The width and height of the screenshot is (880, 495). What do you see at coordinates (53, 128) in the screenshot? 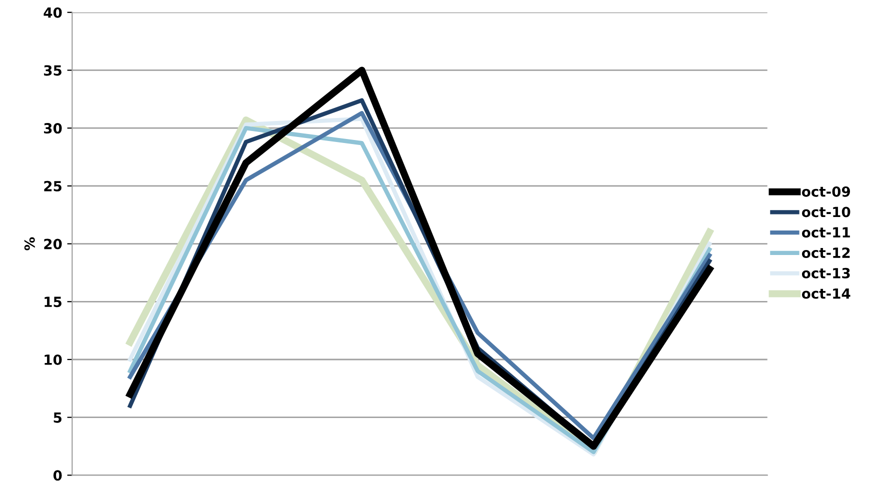
I see `y-tick-label: 30` at bounding box center [53, 128].